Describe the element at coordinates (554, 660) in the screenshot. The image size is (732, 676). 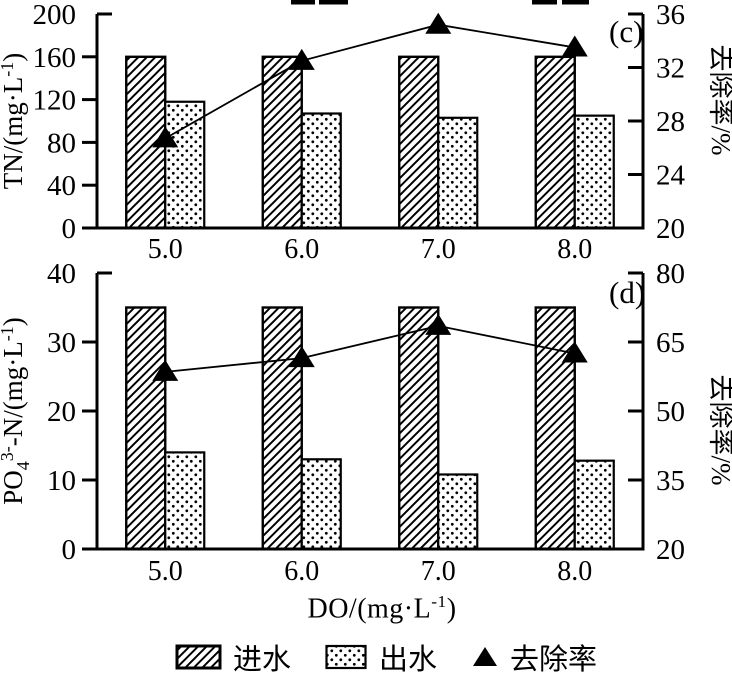
I see `legend-label-removal: 去除率` at that location.